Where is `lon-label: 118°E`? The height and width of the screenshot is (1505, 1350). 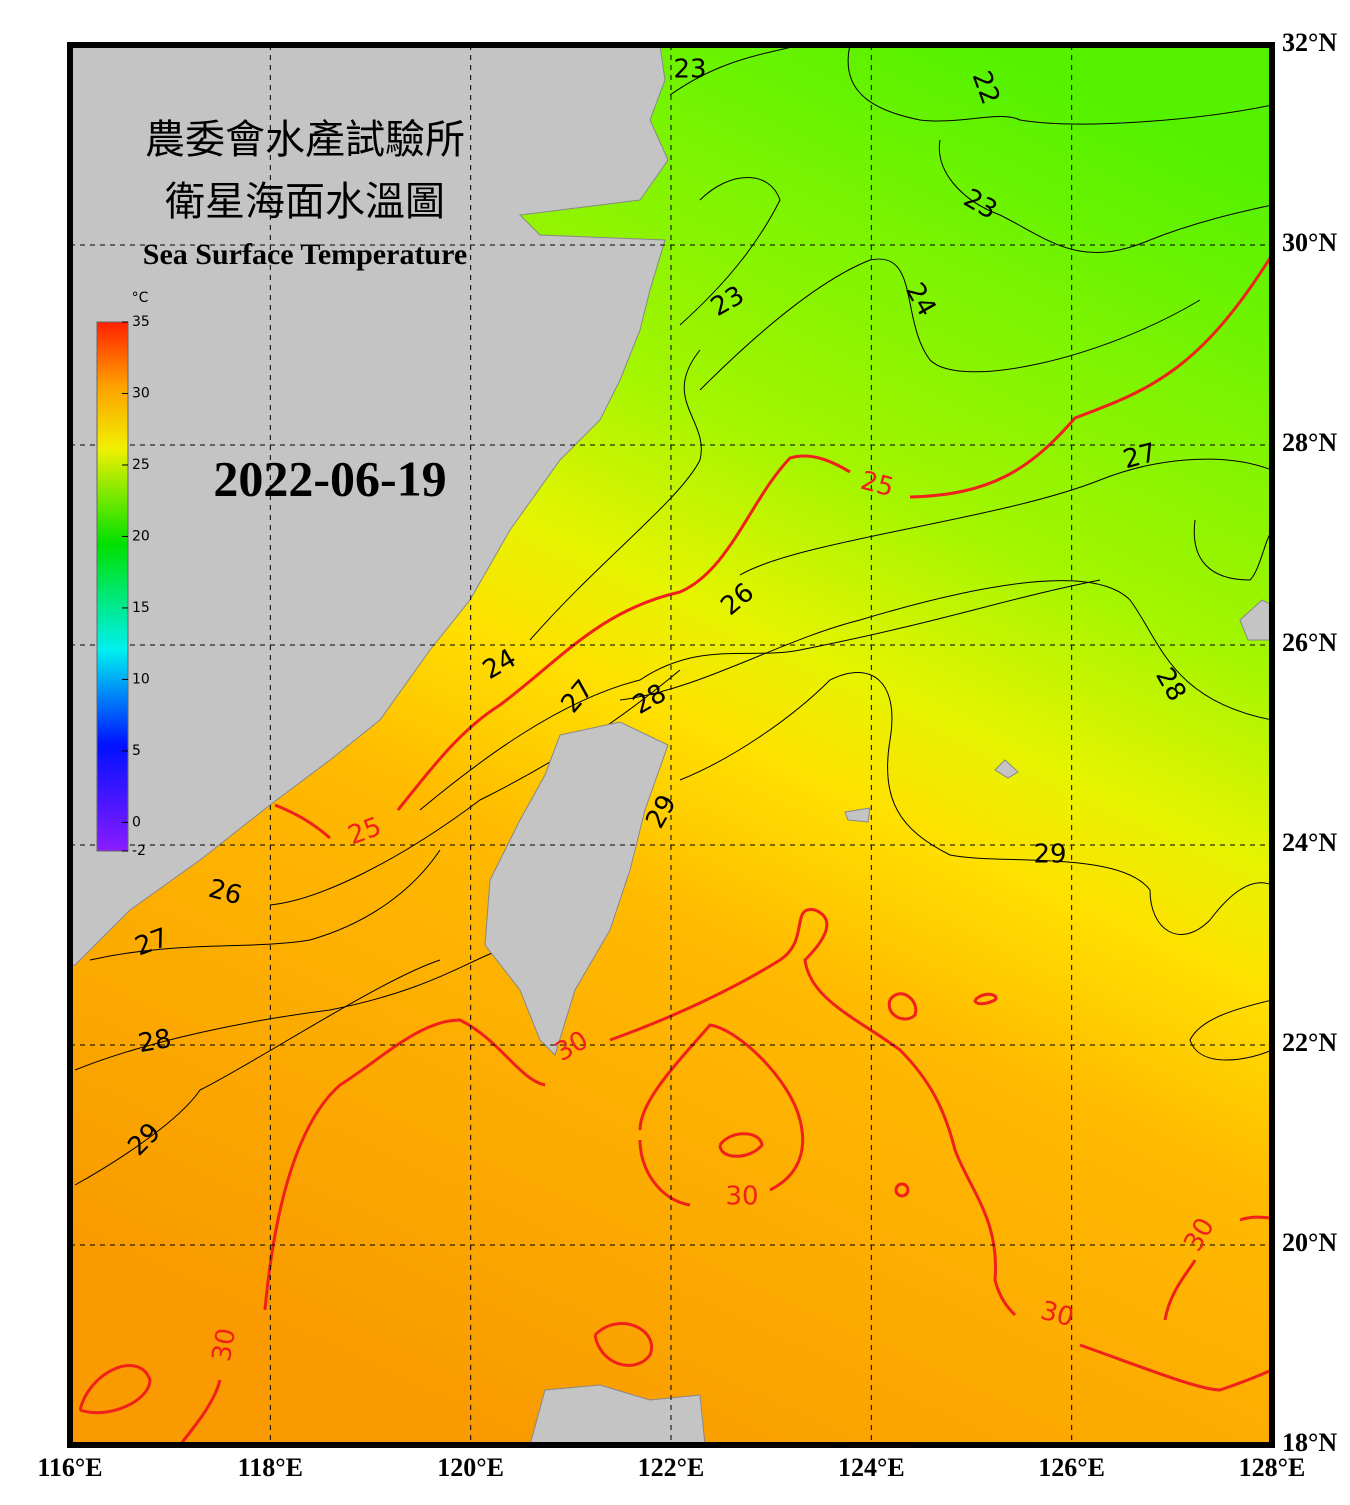
lon-label: 118°E is located at coordinates (270, 1467).